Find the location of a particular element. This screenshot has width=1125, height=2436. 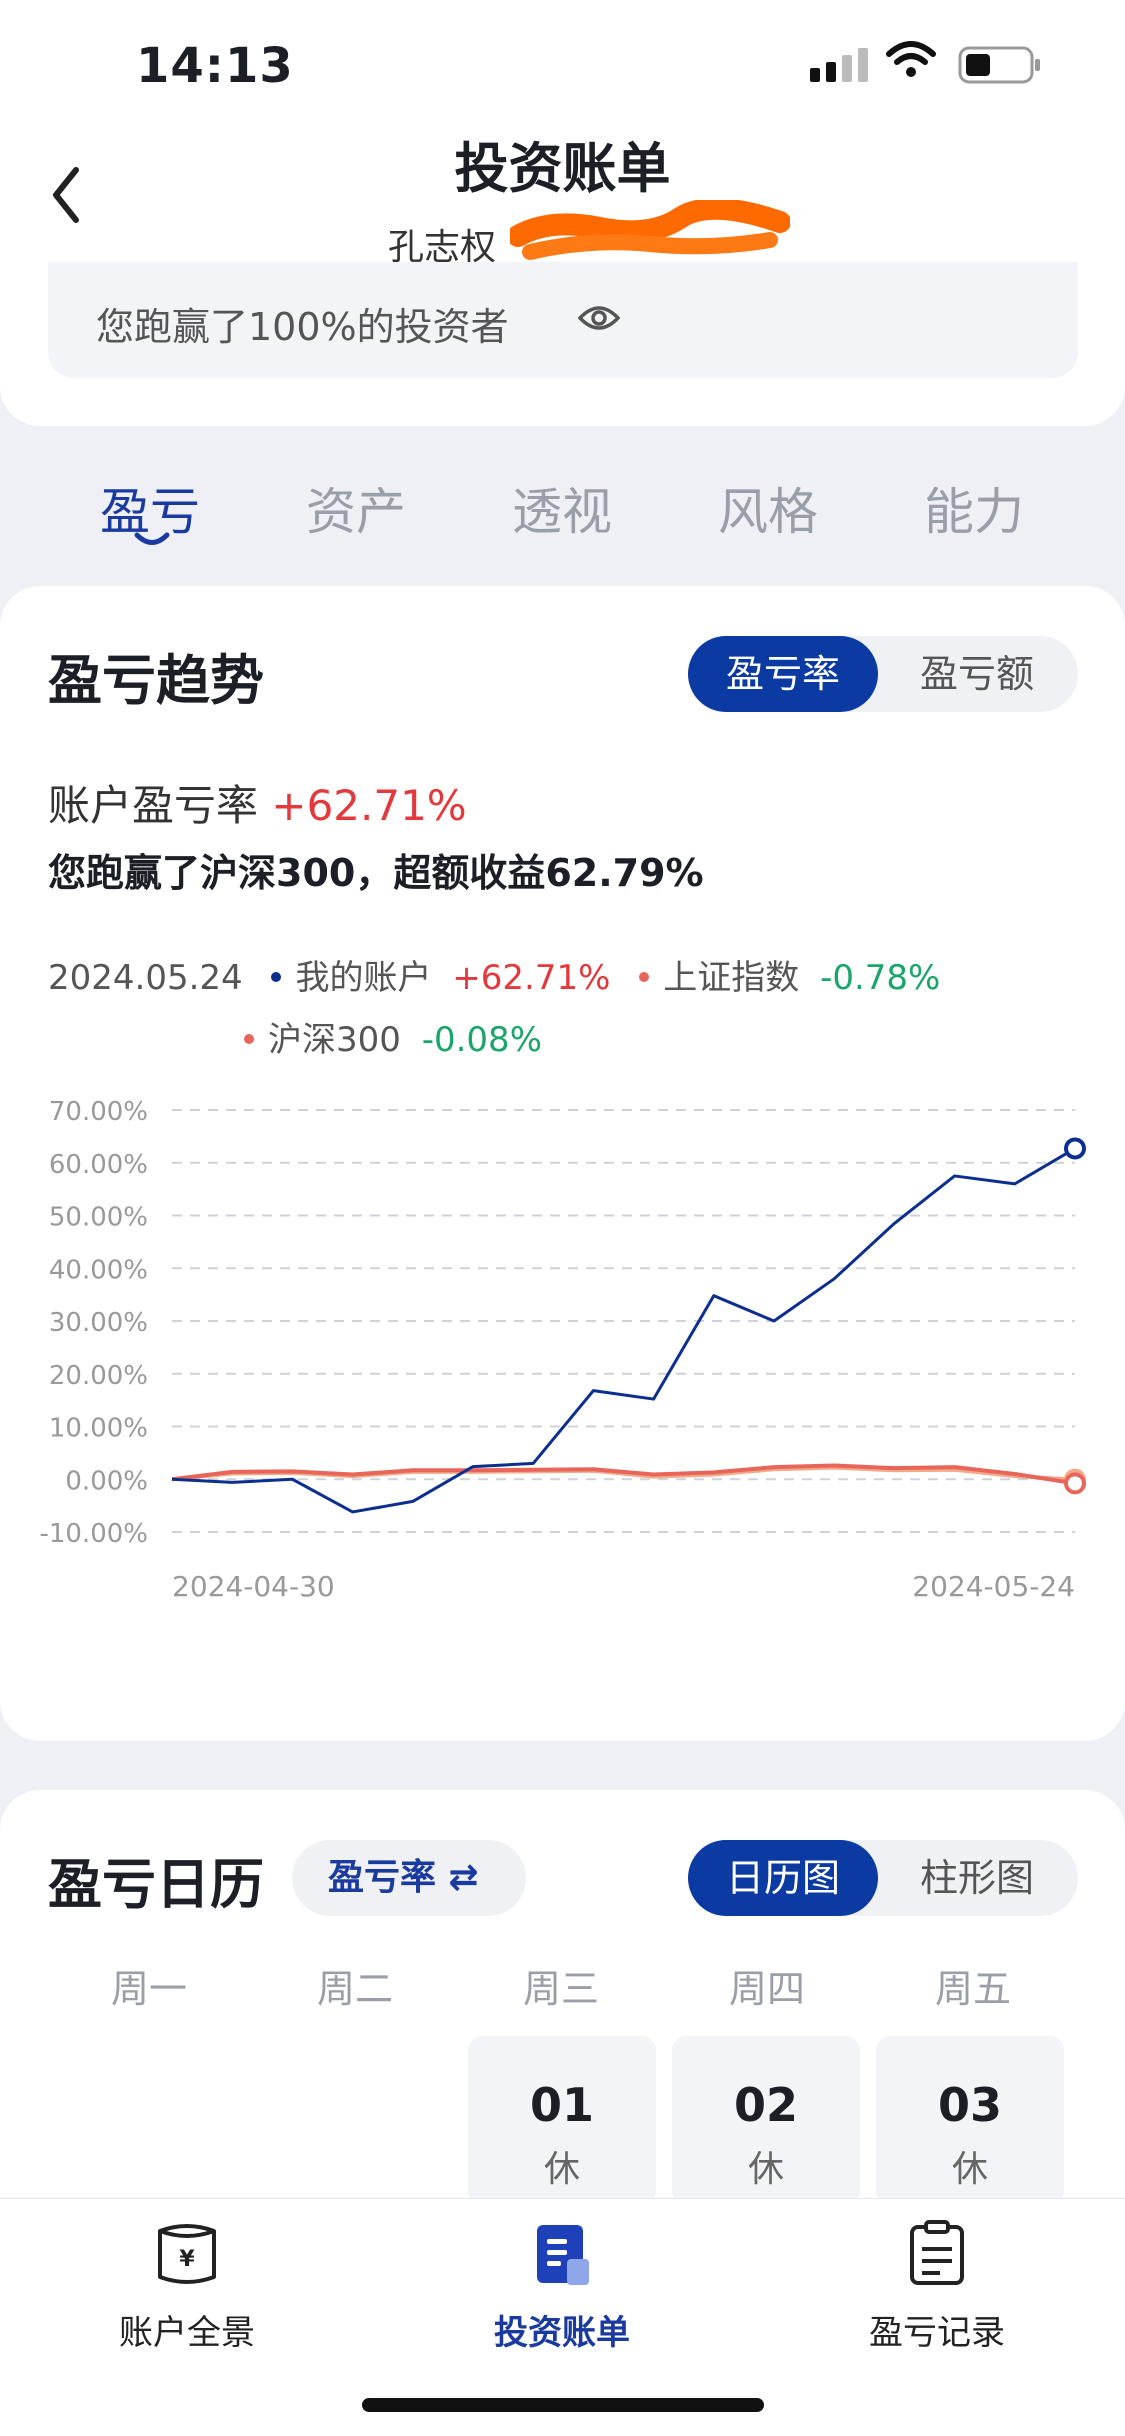

toggle-bar-button: 柱形图 is located at coordinates (976, 1878).